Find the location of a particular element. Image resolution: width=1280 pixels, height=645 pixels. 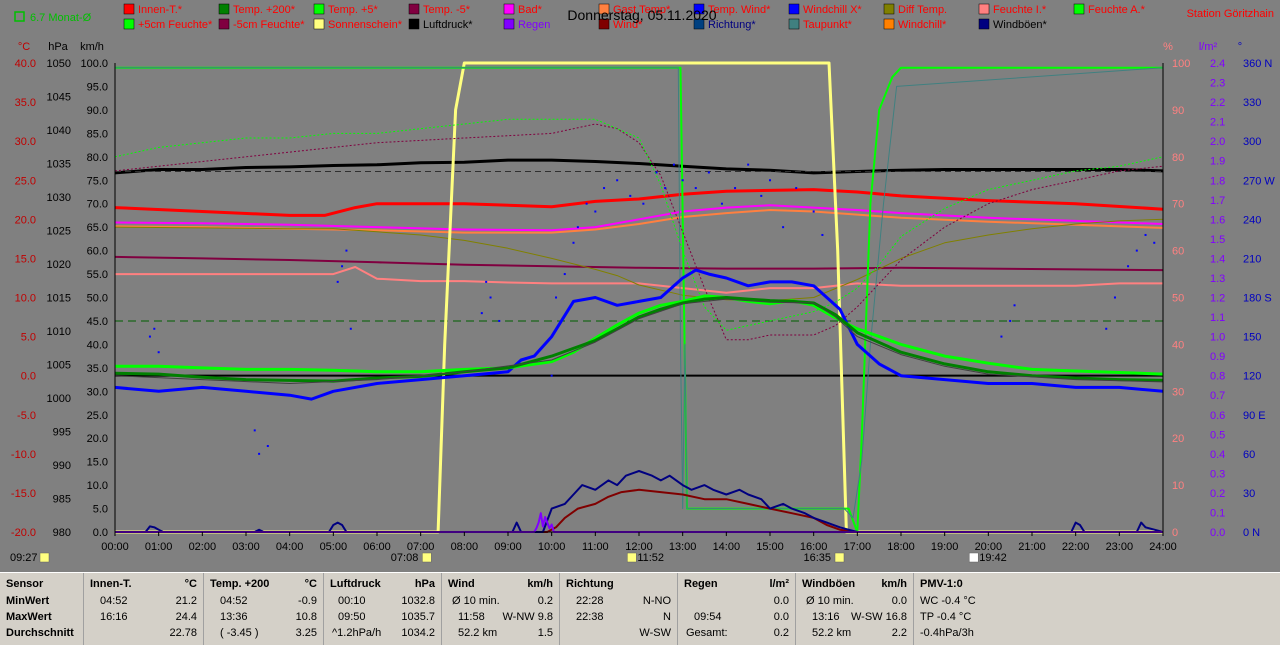

direction-tick-label: 30 is located at coordinates (1249, 494).